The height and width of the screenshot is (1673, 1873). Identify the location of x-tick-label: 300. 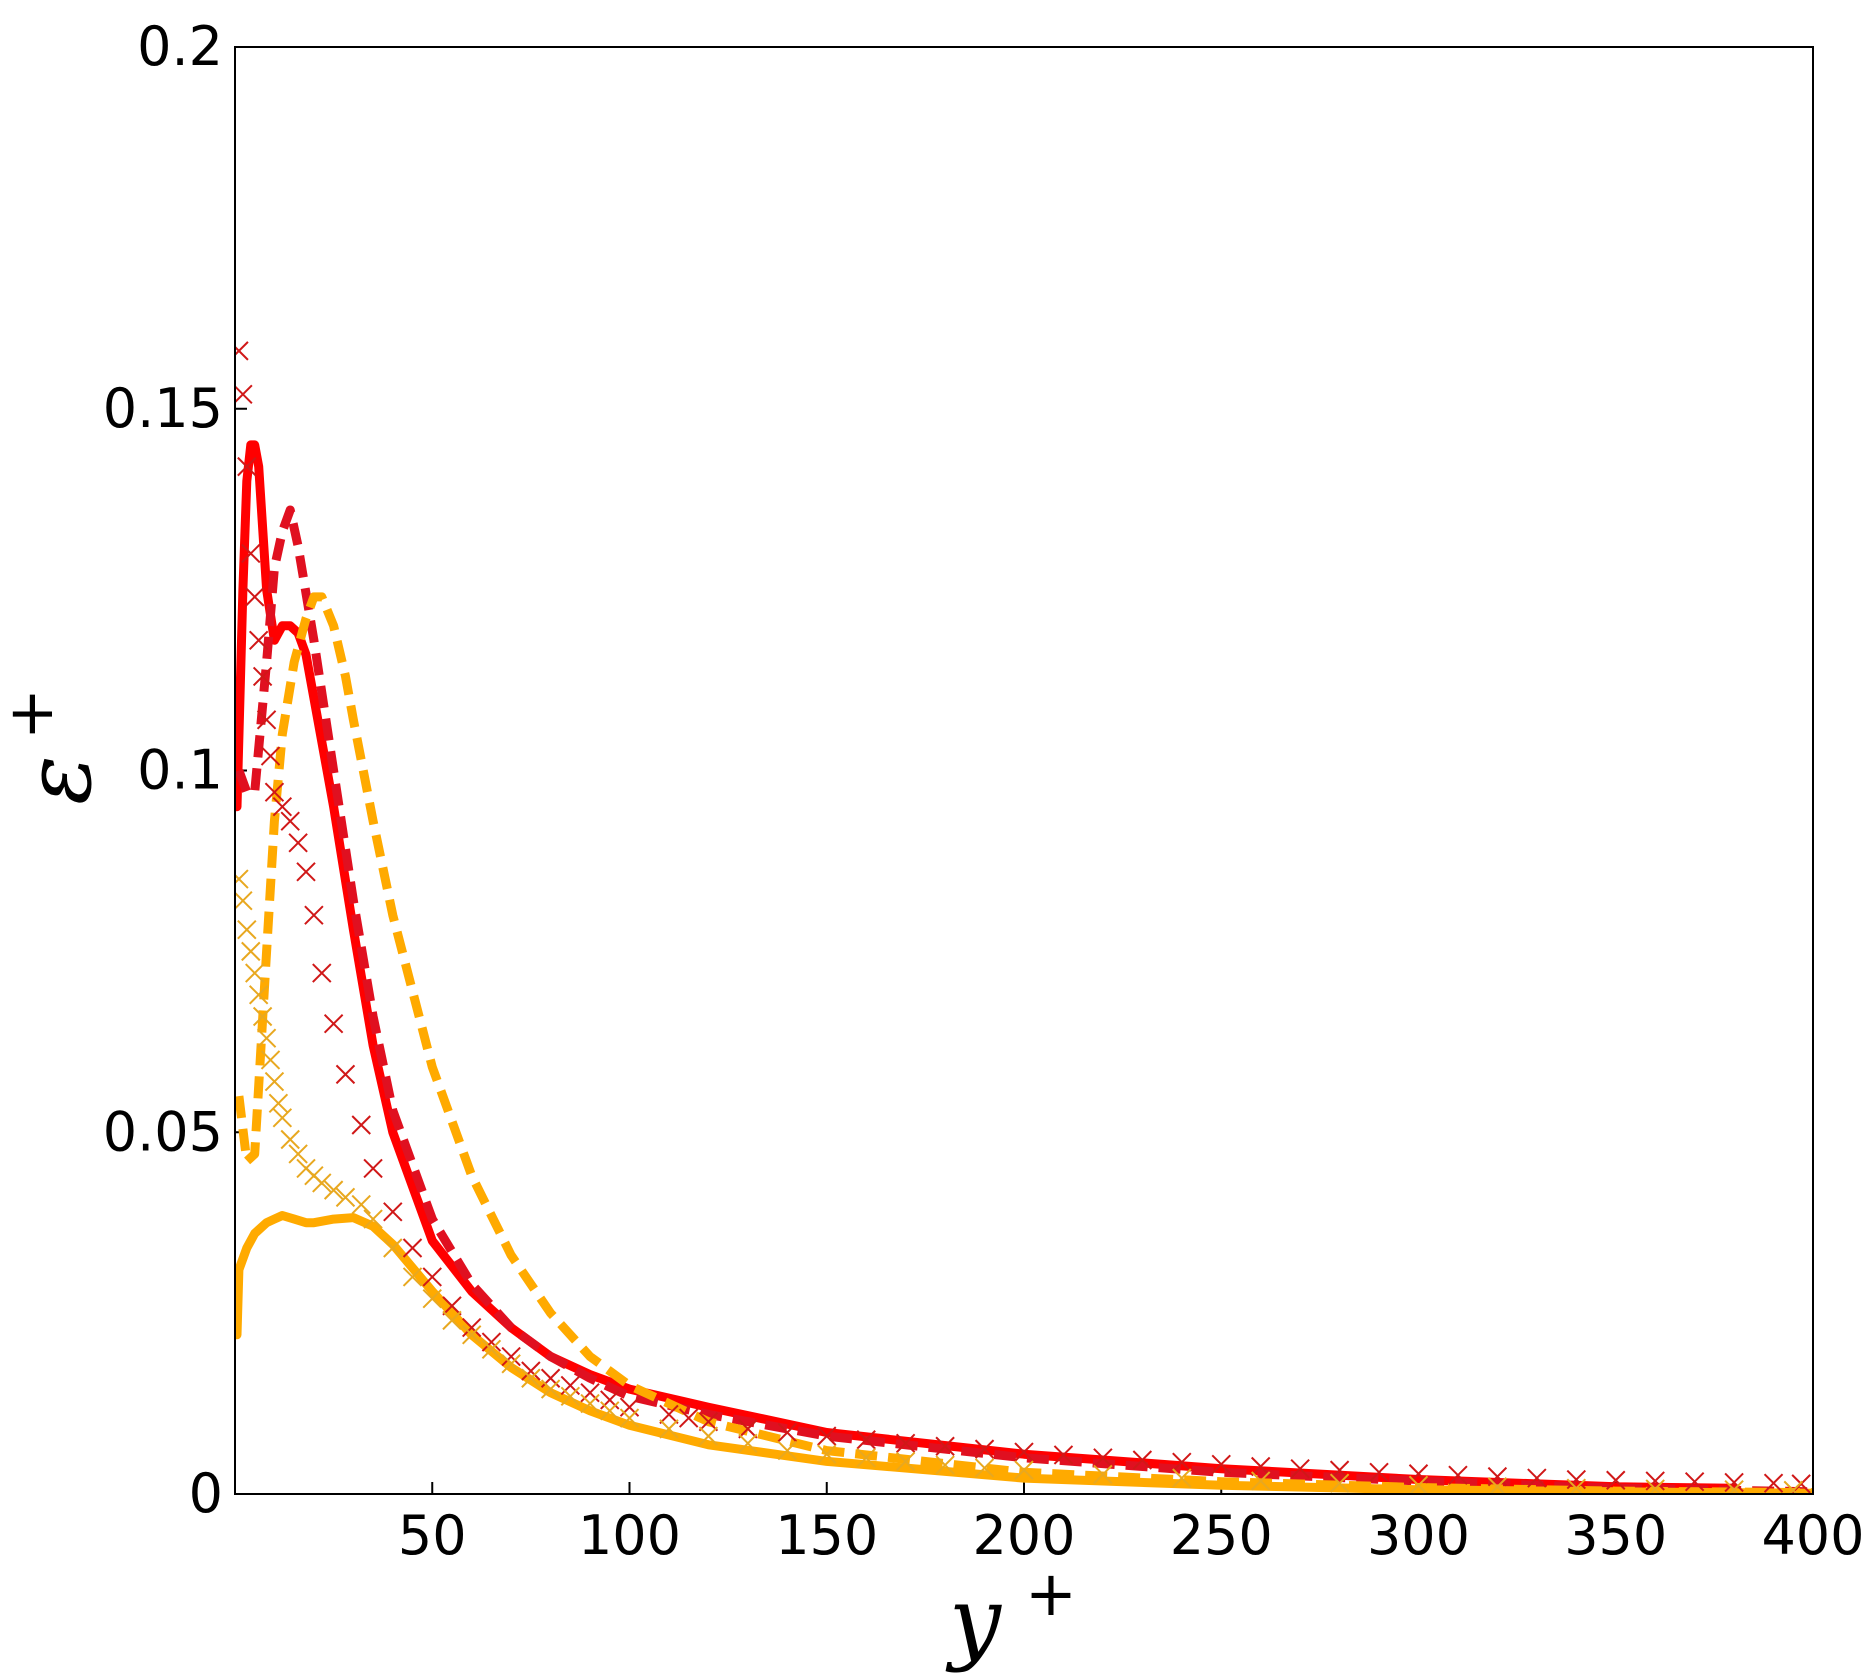
(1418, 1535).